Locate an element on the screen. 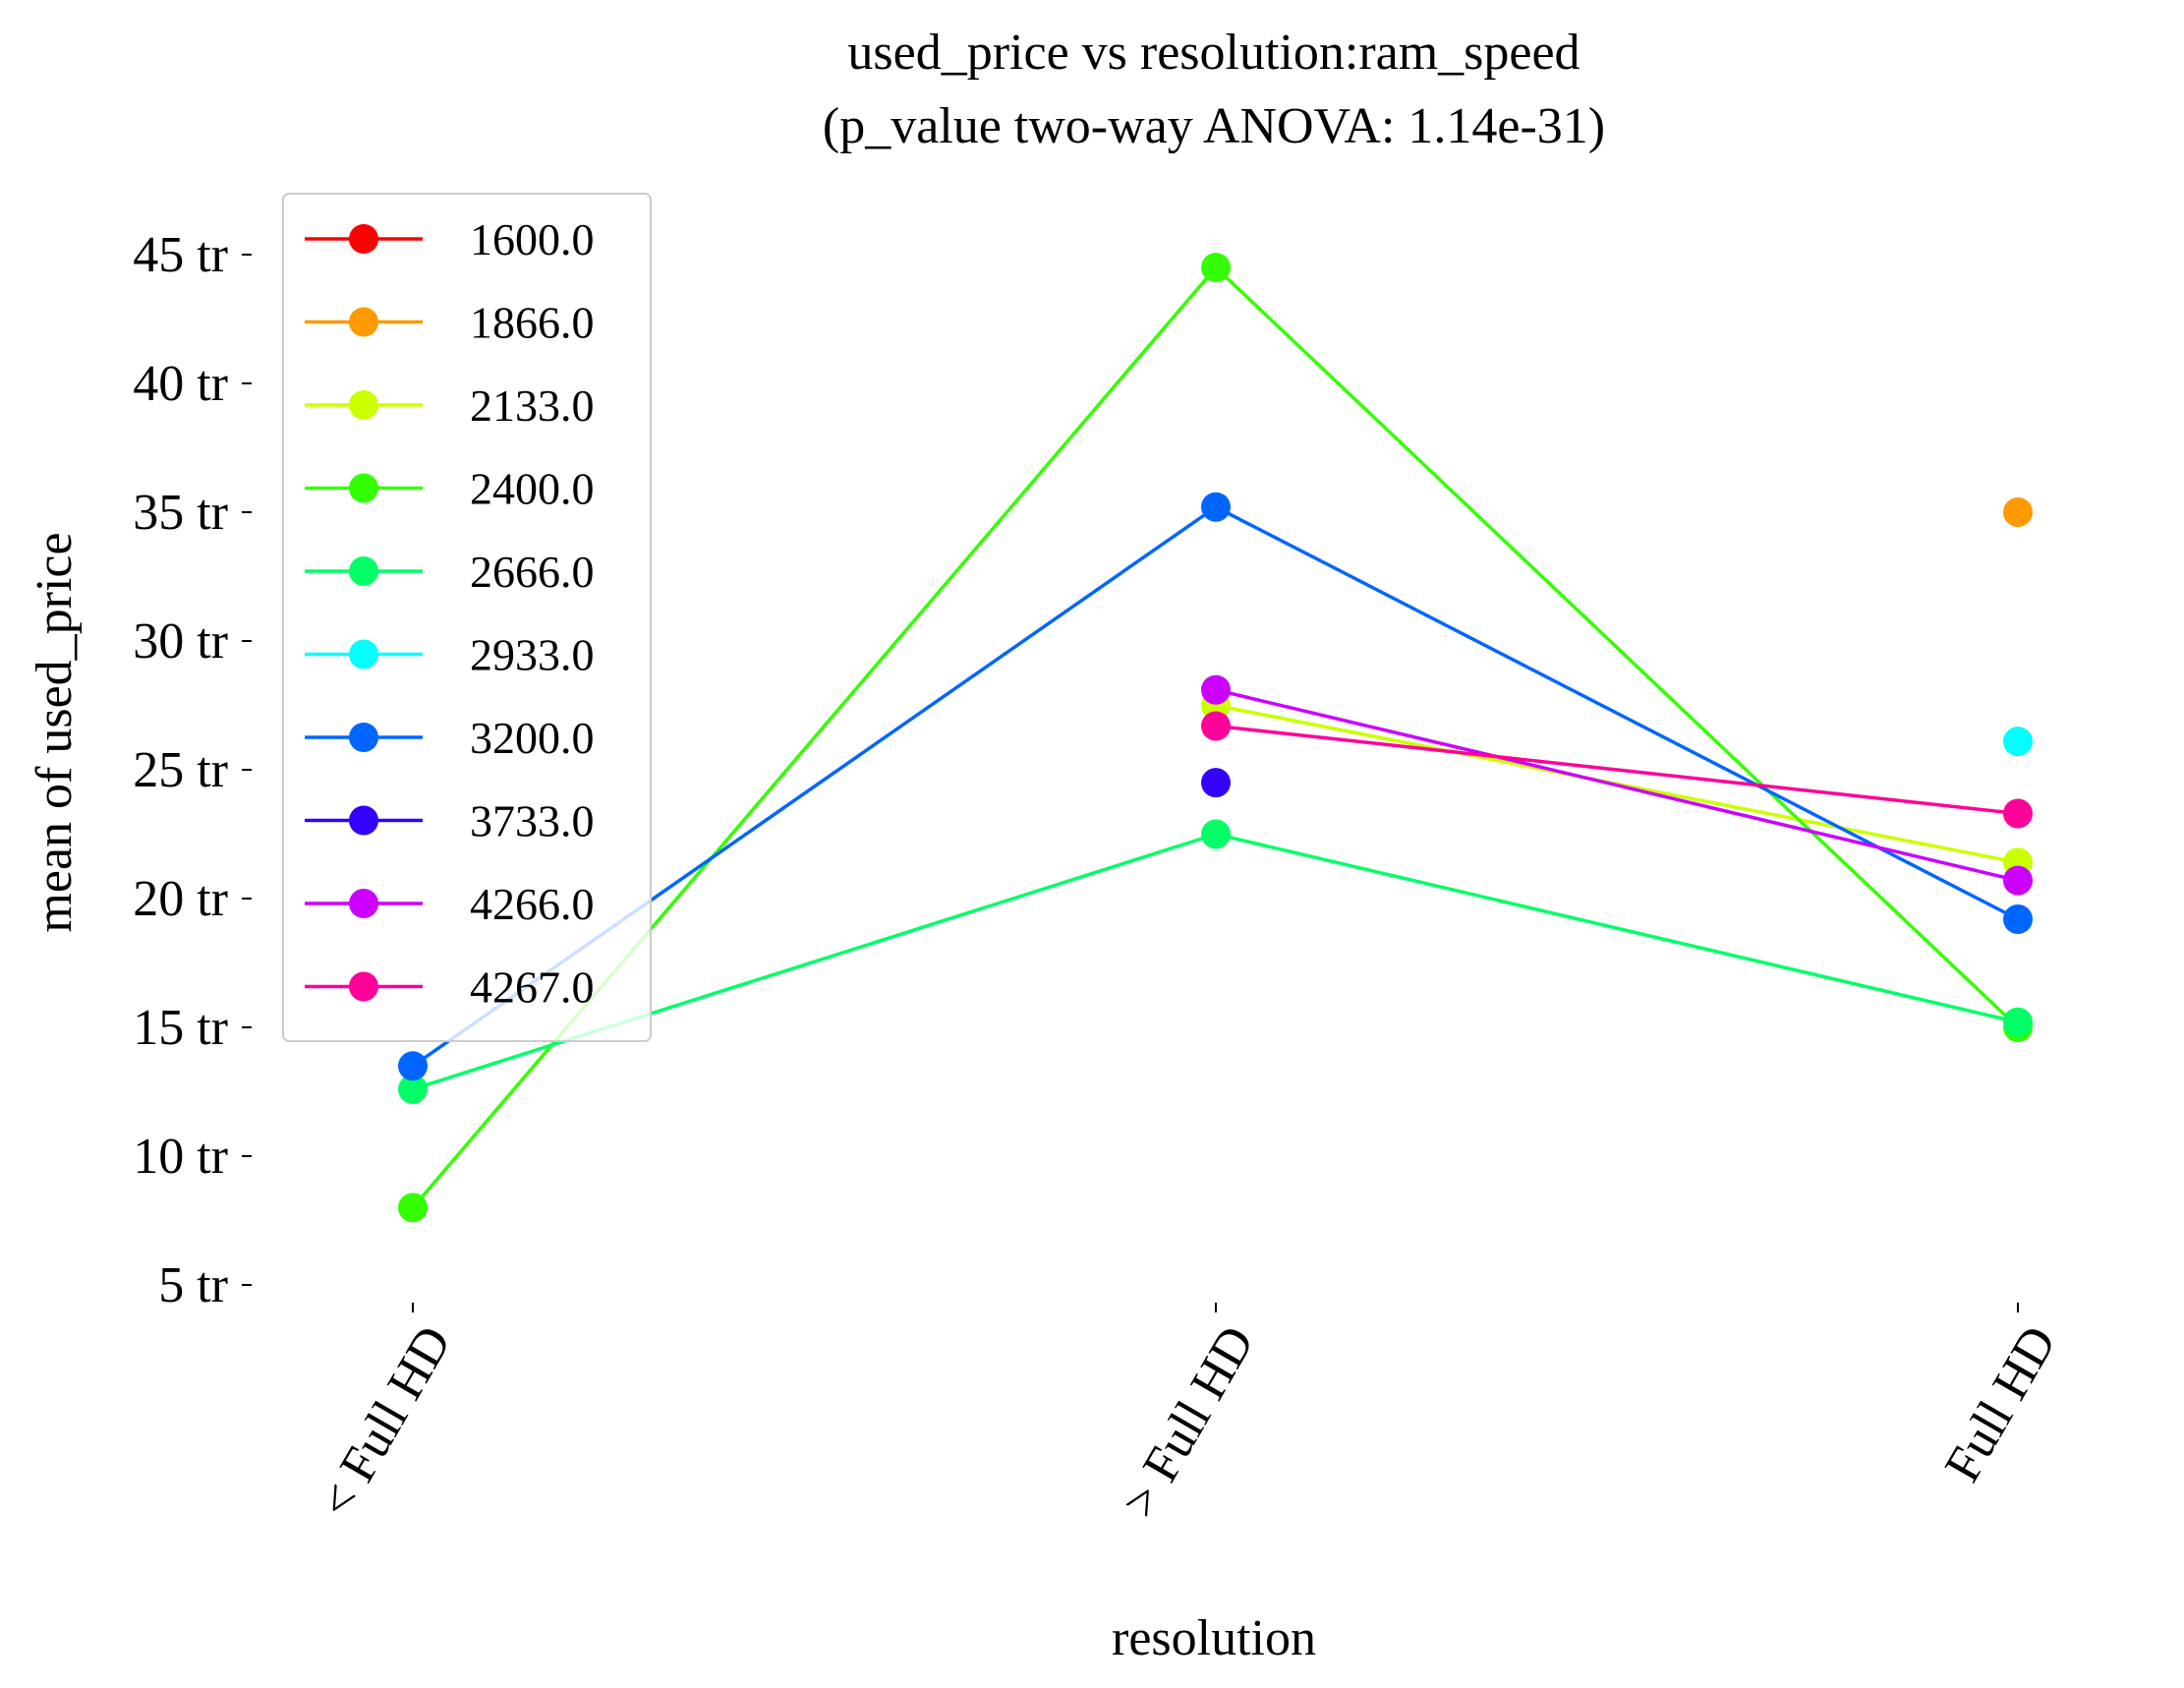  y-tick-label: 40 tr is located at coordinates (180, 384).